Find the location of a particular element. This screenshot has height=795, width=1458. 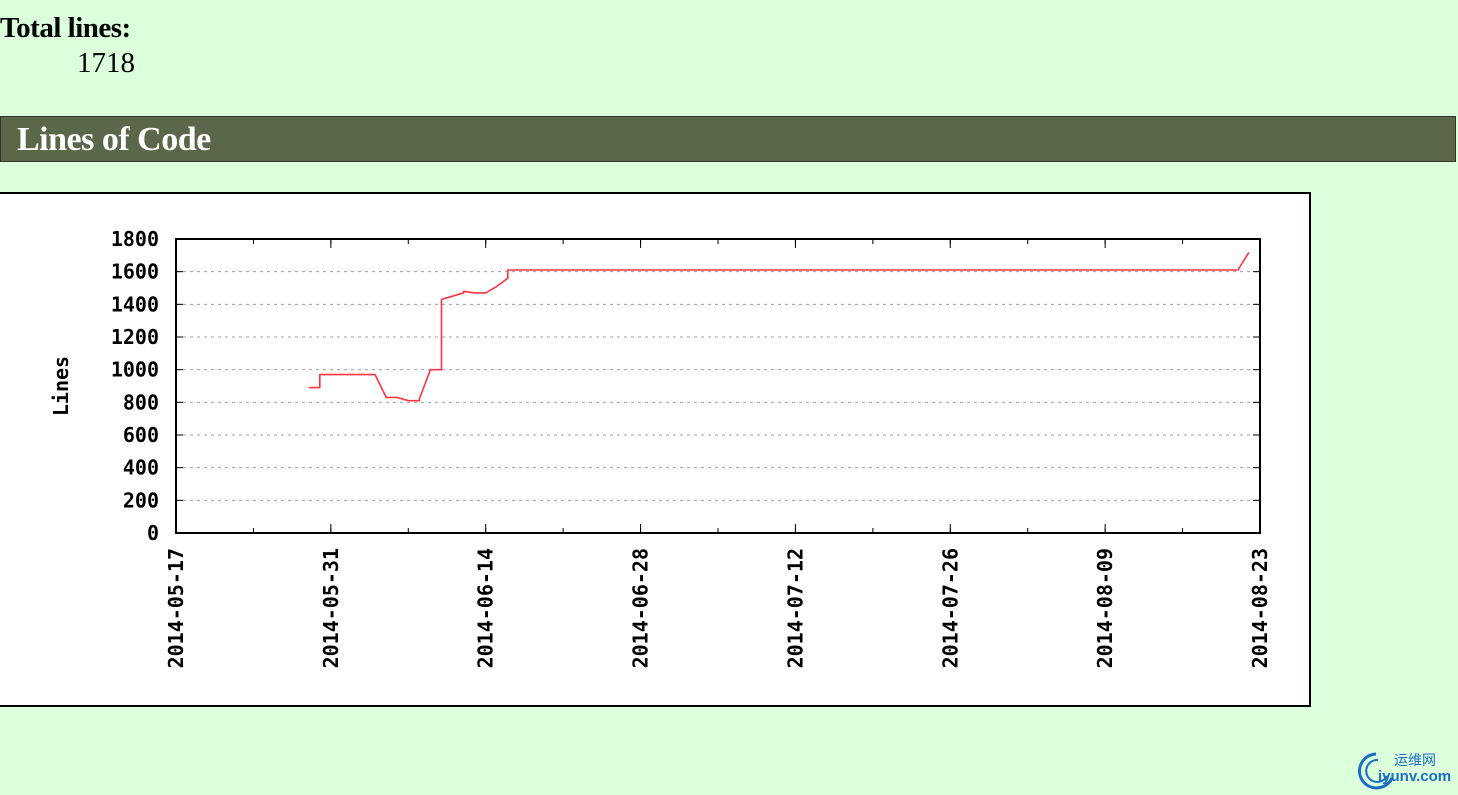

x-tick-label: 2014-07-26 is located at coordinates (950, 608).